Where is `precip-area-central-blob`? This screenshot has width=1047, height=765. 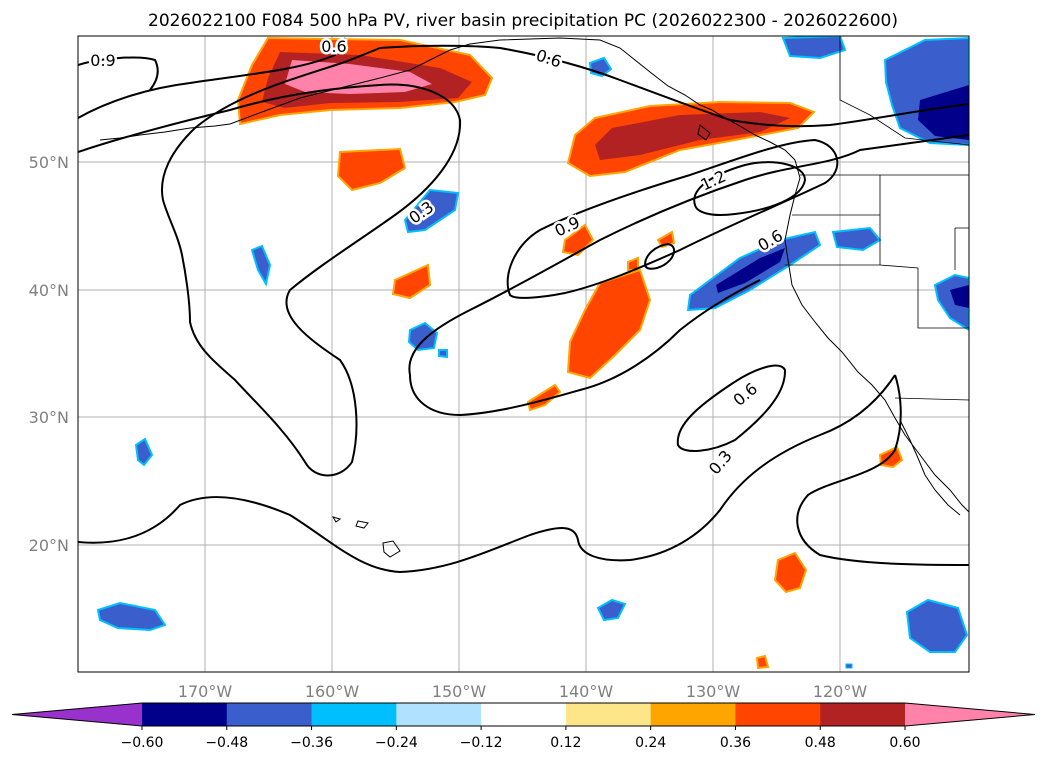 precip-area-central-blob is located at coordinates (423, 336).